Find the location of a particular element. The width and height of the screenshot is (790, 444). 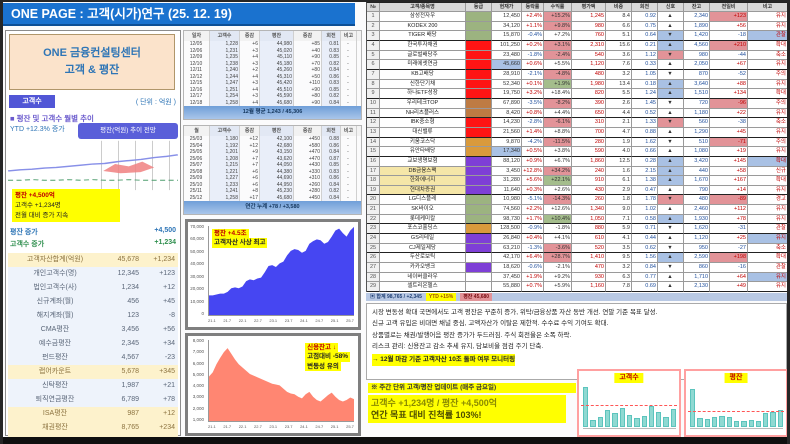

cell: +6 is located at coordinates (250, 44).